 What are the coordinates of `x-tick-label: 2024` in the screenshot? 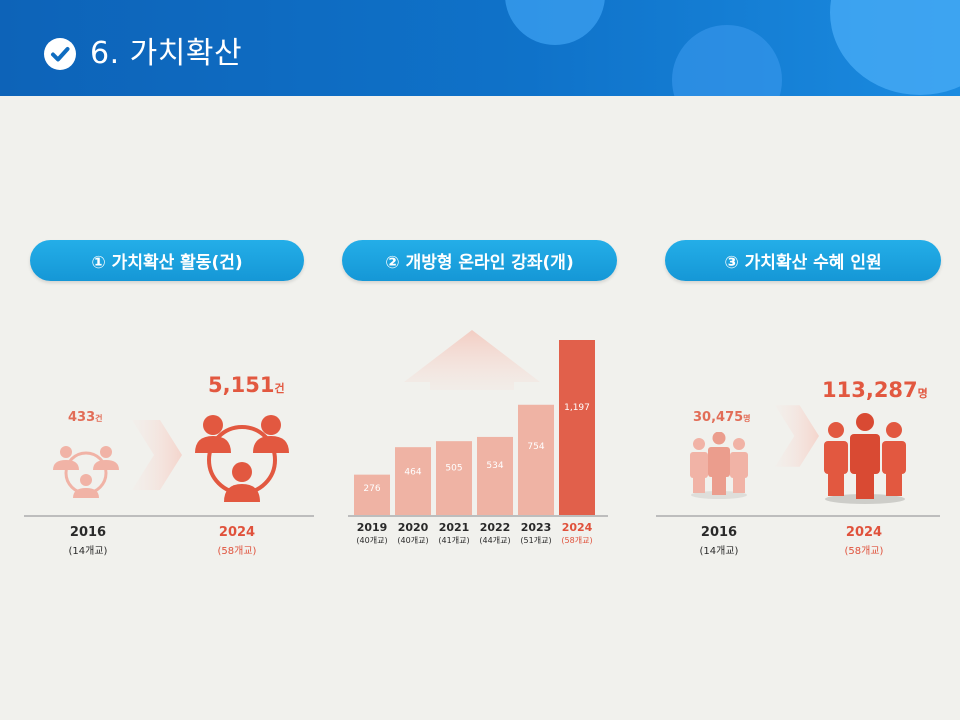 It's located at (577, 527).